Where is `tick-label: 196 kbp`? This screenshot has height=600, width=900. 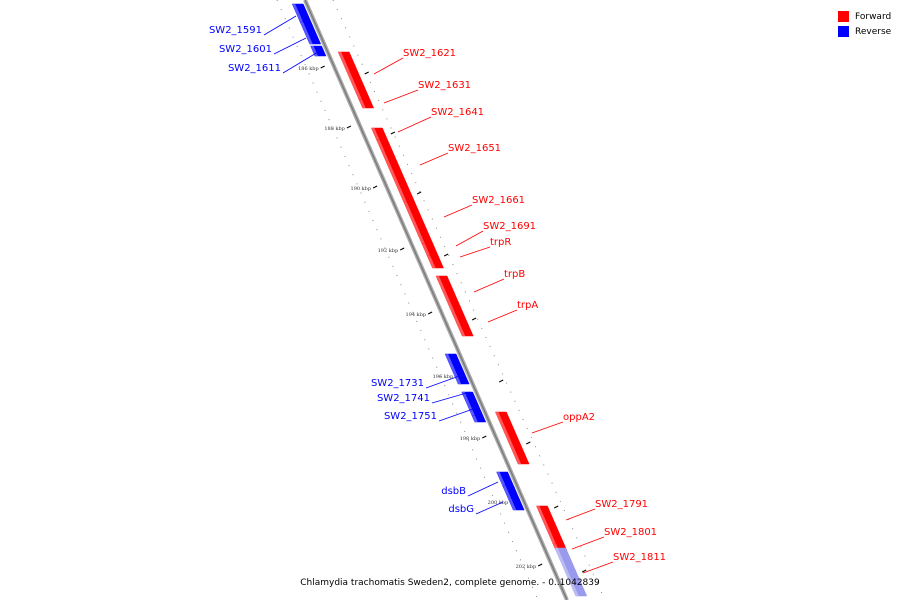 tick-label: 196 kbp is located at coordinates (443, 377).